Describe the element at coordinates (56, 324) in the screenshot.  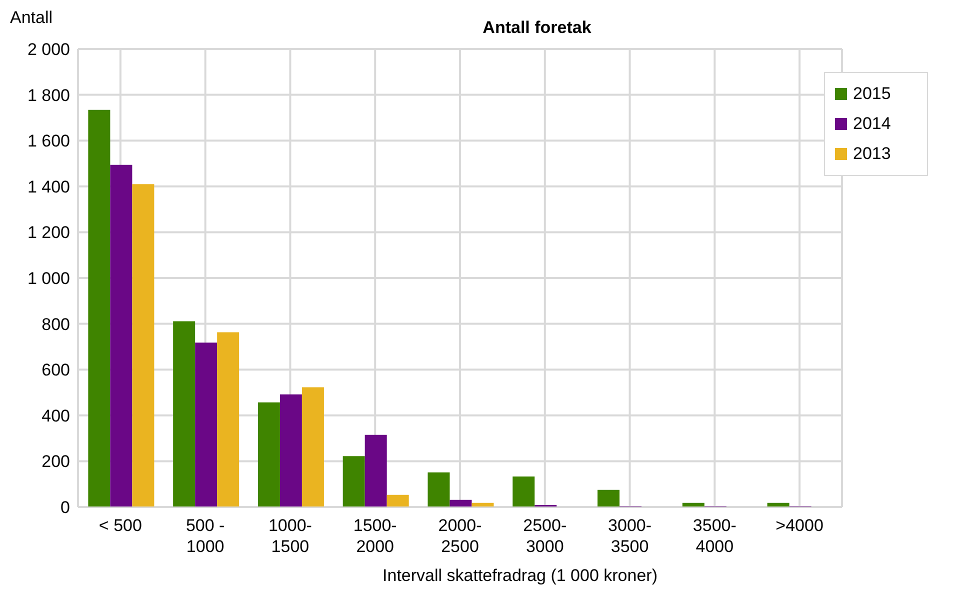
I see `y-tick-label: 800` at that location.